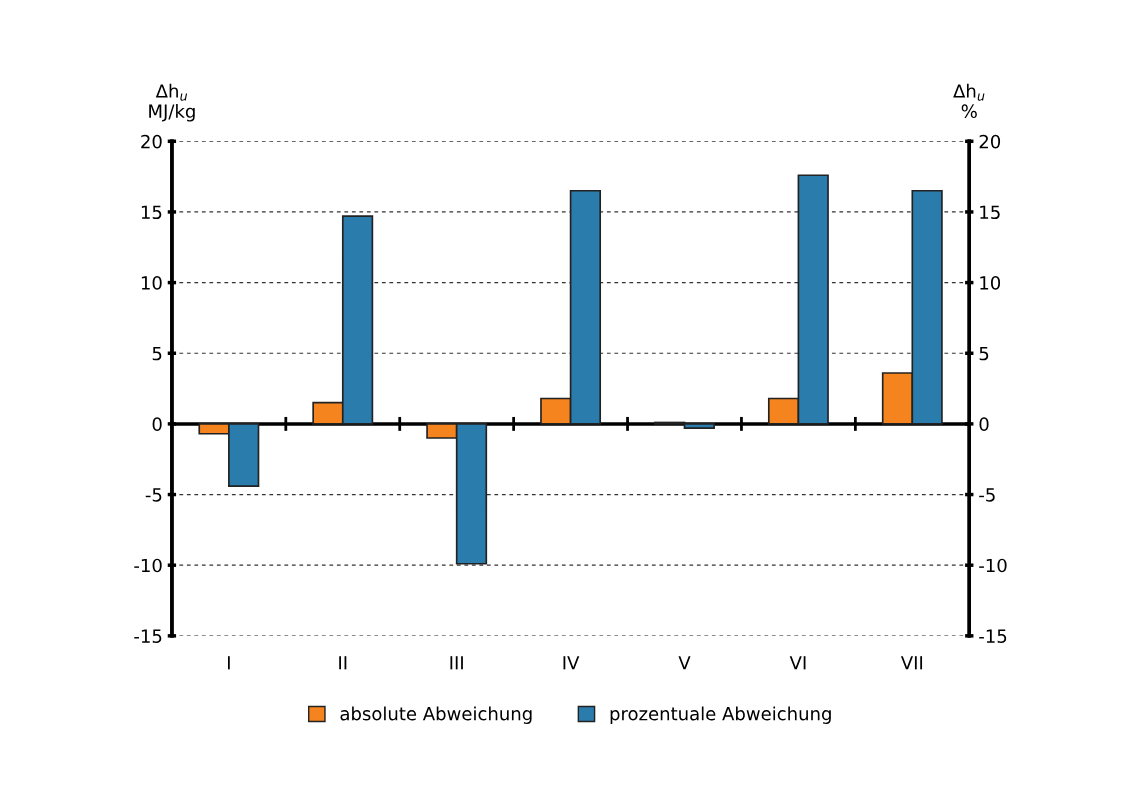  What do you see at coordinates (984, 353) in the screenshot?
I see `y2-tick-label: 5` at bounding box center [984, 353].